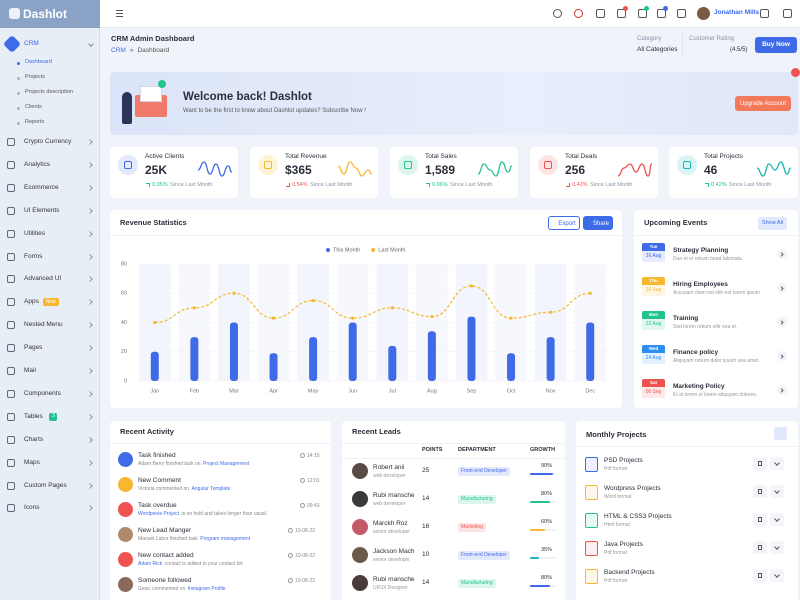 This screenshot has height=600, width=800. Describe the element at coordinates (33, 256) in the screenshot. I see `menu-item: Forms` at that location.